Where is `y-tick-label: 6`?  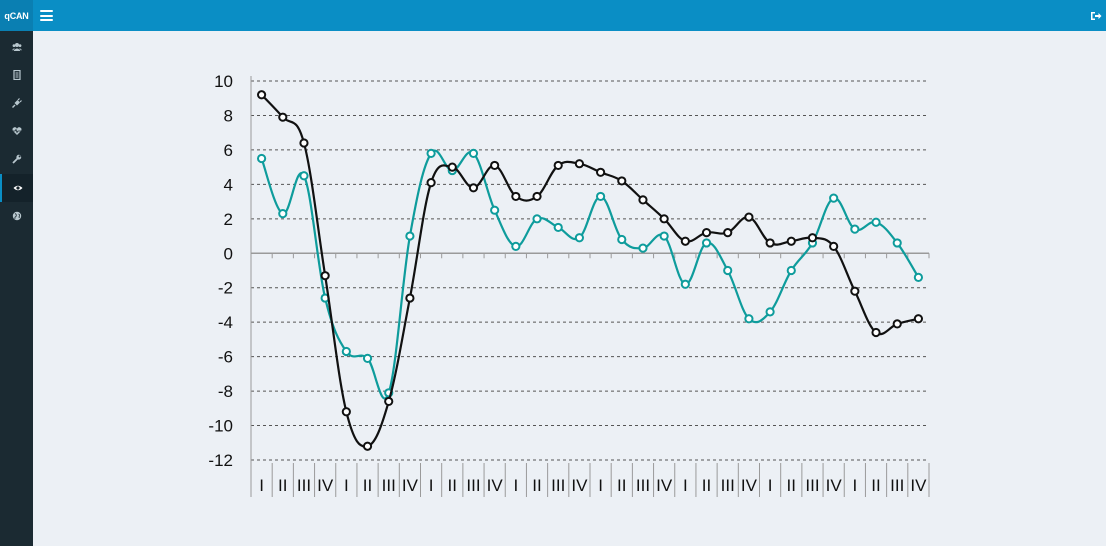 y-tick-label: 6 is located at coordinates (228, 150).